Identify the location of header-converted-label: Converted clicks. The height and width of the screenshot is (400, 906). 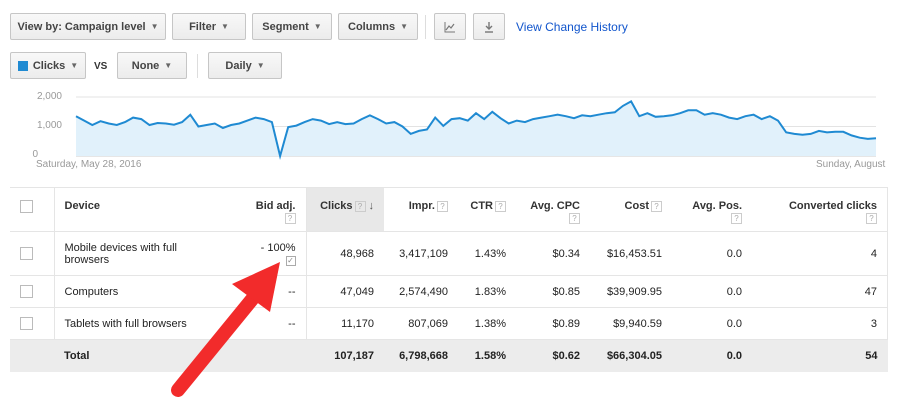
(832, 206).